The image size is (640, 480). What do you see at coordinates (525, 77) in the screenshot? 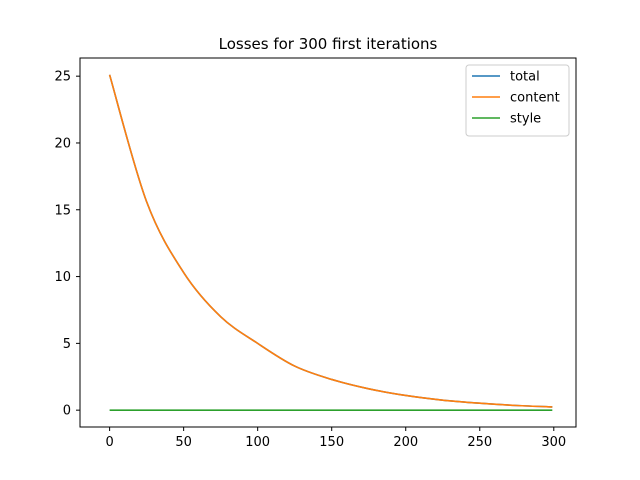
I see `legend-label-total: total` at bounding box center [525, 77].